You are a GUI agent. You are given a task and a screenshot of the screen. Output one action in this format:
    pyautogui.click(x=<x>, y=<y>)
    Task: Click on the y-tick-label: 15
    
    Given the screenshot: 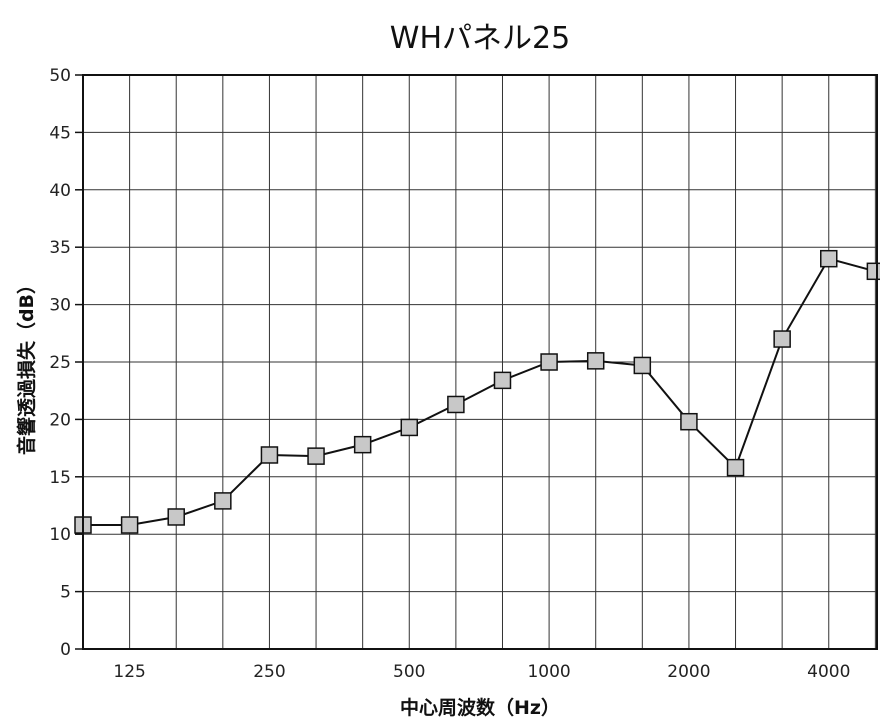 What is the action you would take?
    pyautogui.click(x=60, y=478)
    